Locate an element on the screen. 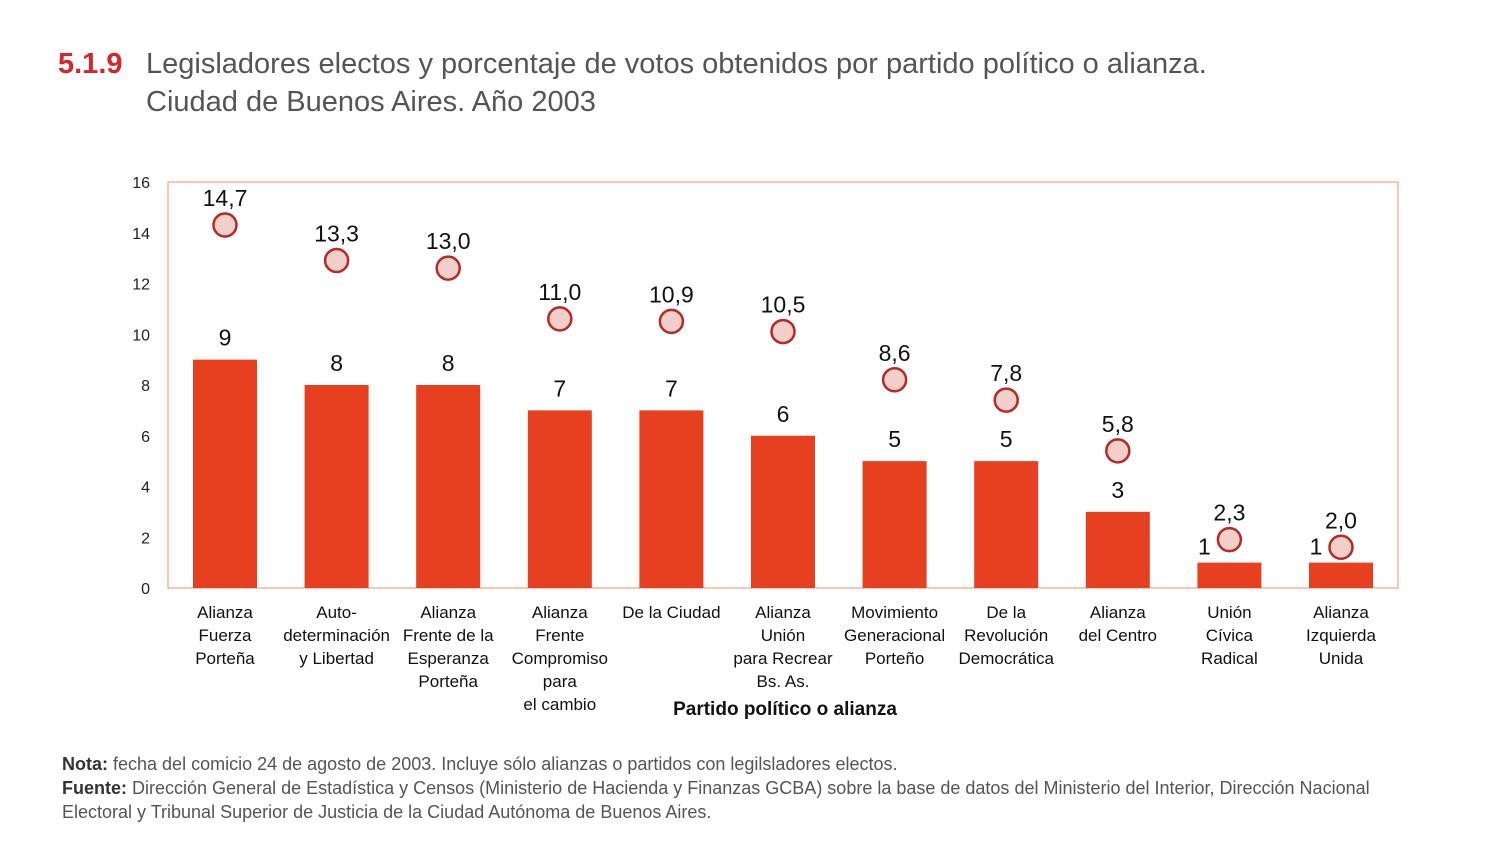 Image resolution: width=1488 pixels, height=861 pixels. x-tick-label: Alianza del Centro is located at coordinates (1118, 624).